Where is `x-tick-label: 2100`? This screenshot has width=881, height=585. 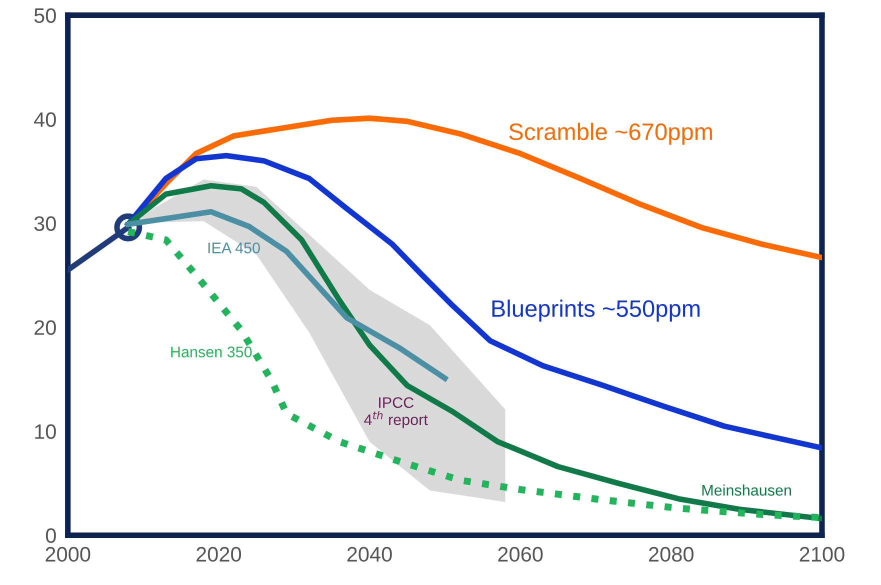
x-tick-label: 2100 is located at coordinates (822, 554).